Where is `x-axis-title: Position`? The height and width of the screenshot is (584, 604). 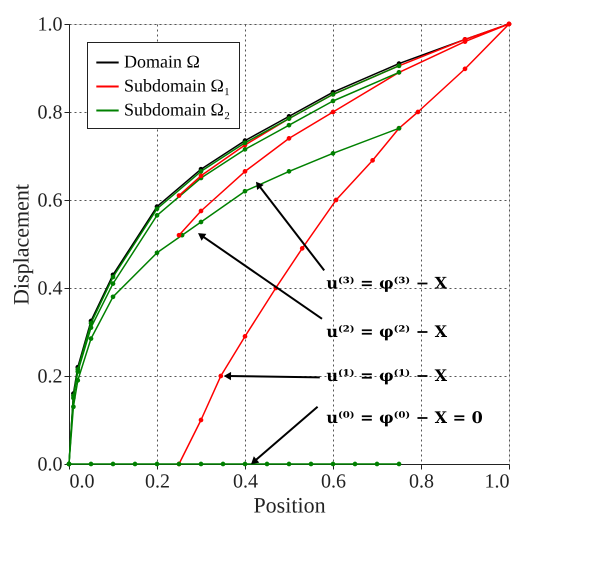
x-axis-title: Position is located at coordinates (289, 505).